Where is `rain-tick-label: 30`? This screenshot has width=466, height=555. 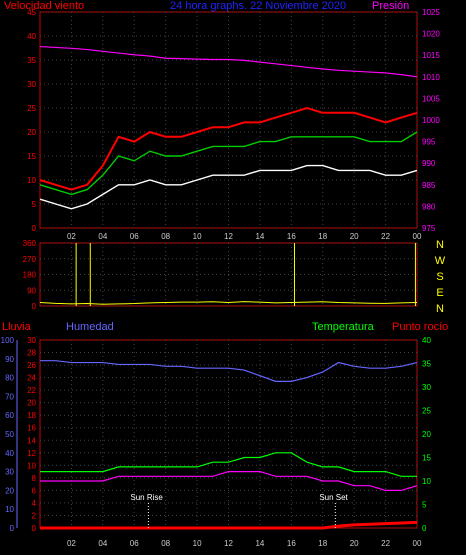
rain-tick-label: 30 is located at coordinates (31, 340).